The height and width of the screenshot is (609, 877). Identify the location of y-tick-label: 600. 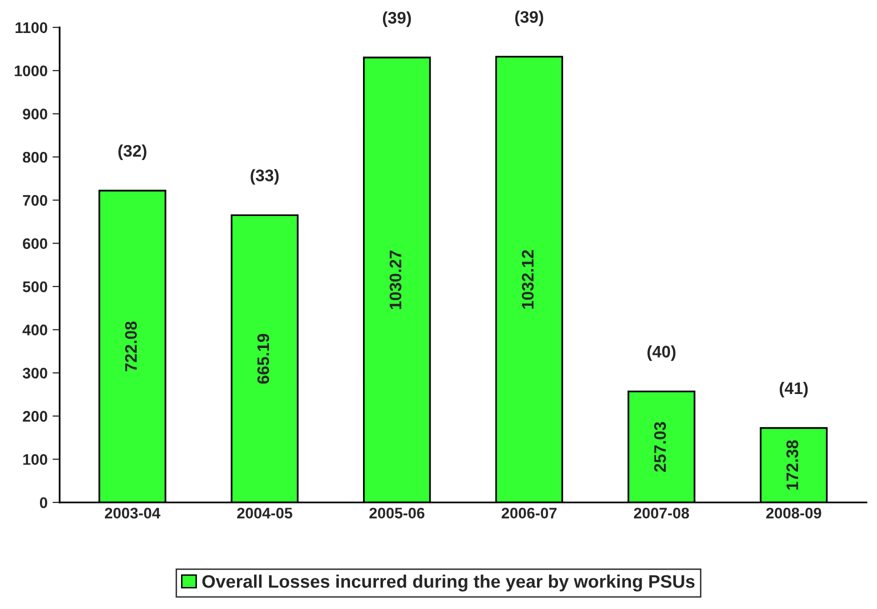
(35, 244).